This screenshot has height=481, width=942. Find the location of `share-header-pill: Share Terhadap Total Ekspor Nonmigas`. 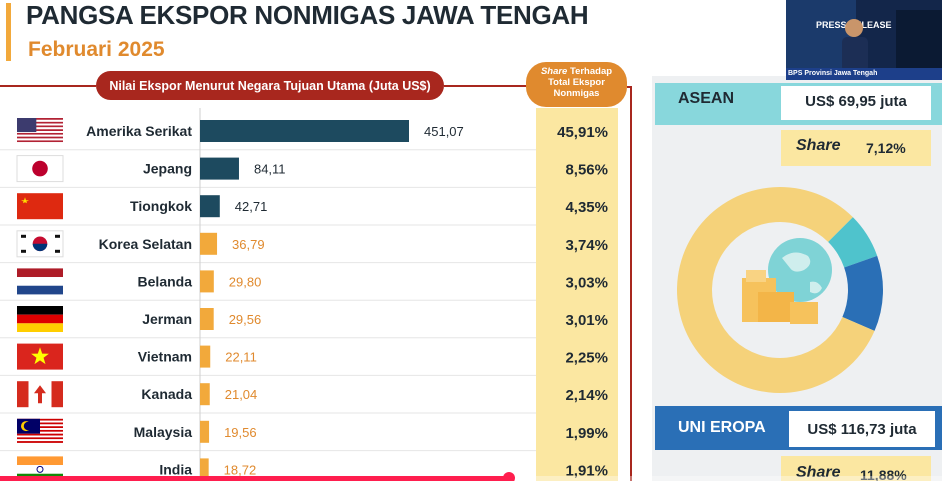

share-header-pill: Share Terhadap Total Ekspor Nonmigas is located at coordinates (576, 84).